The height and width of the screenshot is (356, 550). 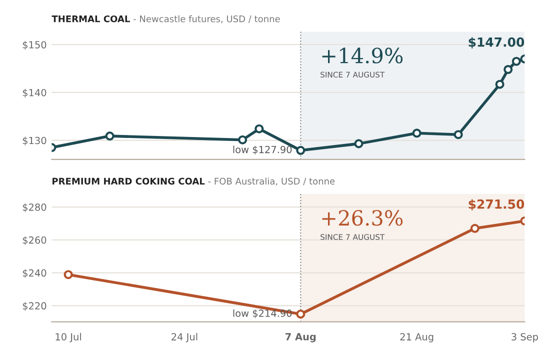 What do you see at coordinates (34, 273) in the screenshot?
I see `y-tick-label: $240` at bounding box center [34, 273].